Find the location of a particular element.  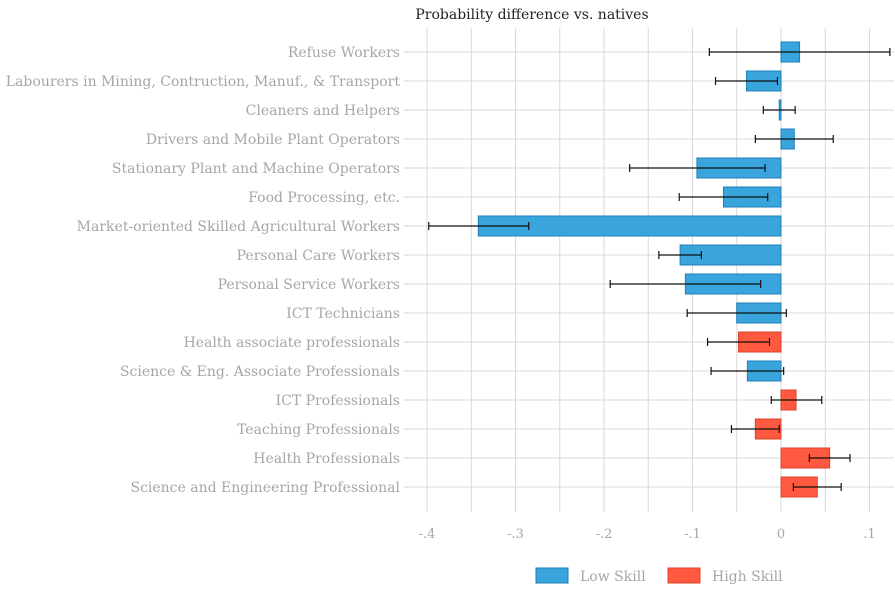

x-tick-label: .1 is located at coordinates (869, 534).